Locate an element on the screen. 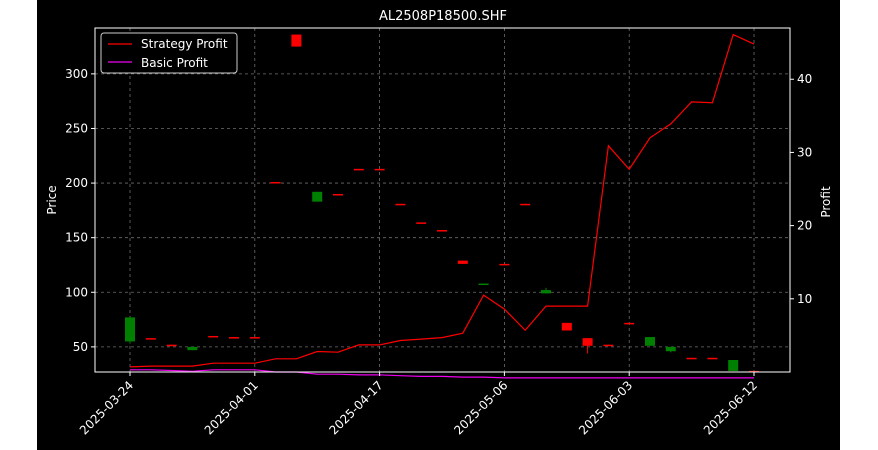  legend-label-strategy: Strategy Profit is located at coordinates (184, 44).